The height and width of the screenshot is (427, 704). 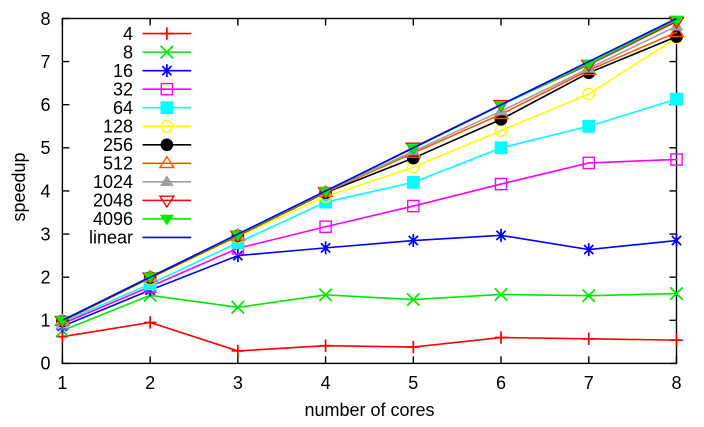 I want to click on svg-text: 64, so click(x=123, y=108).